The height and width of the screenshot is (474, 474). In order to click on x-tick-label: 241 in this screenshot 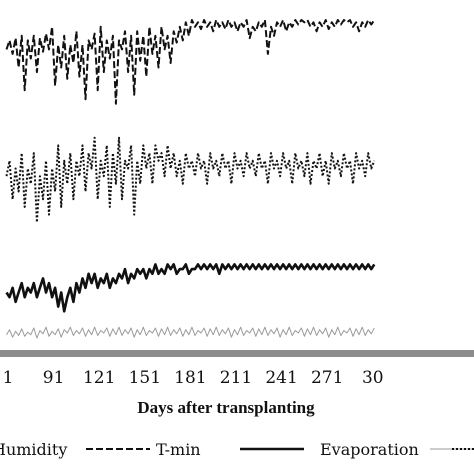, I will do `click(281, 378)`.